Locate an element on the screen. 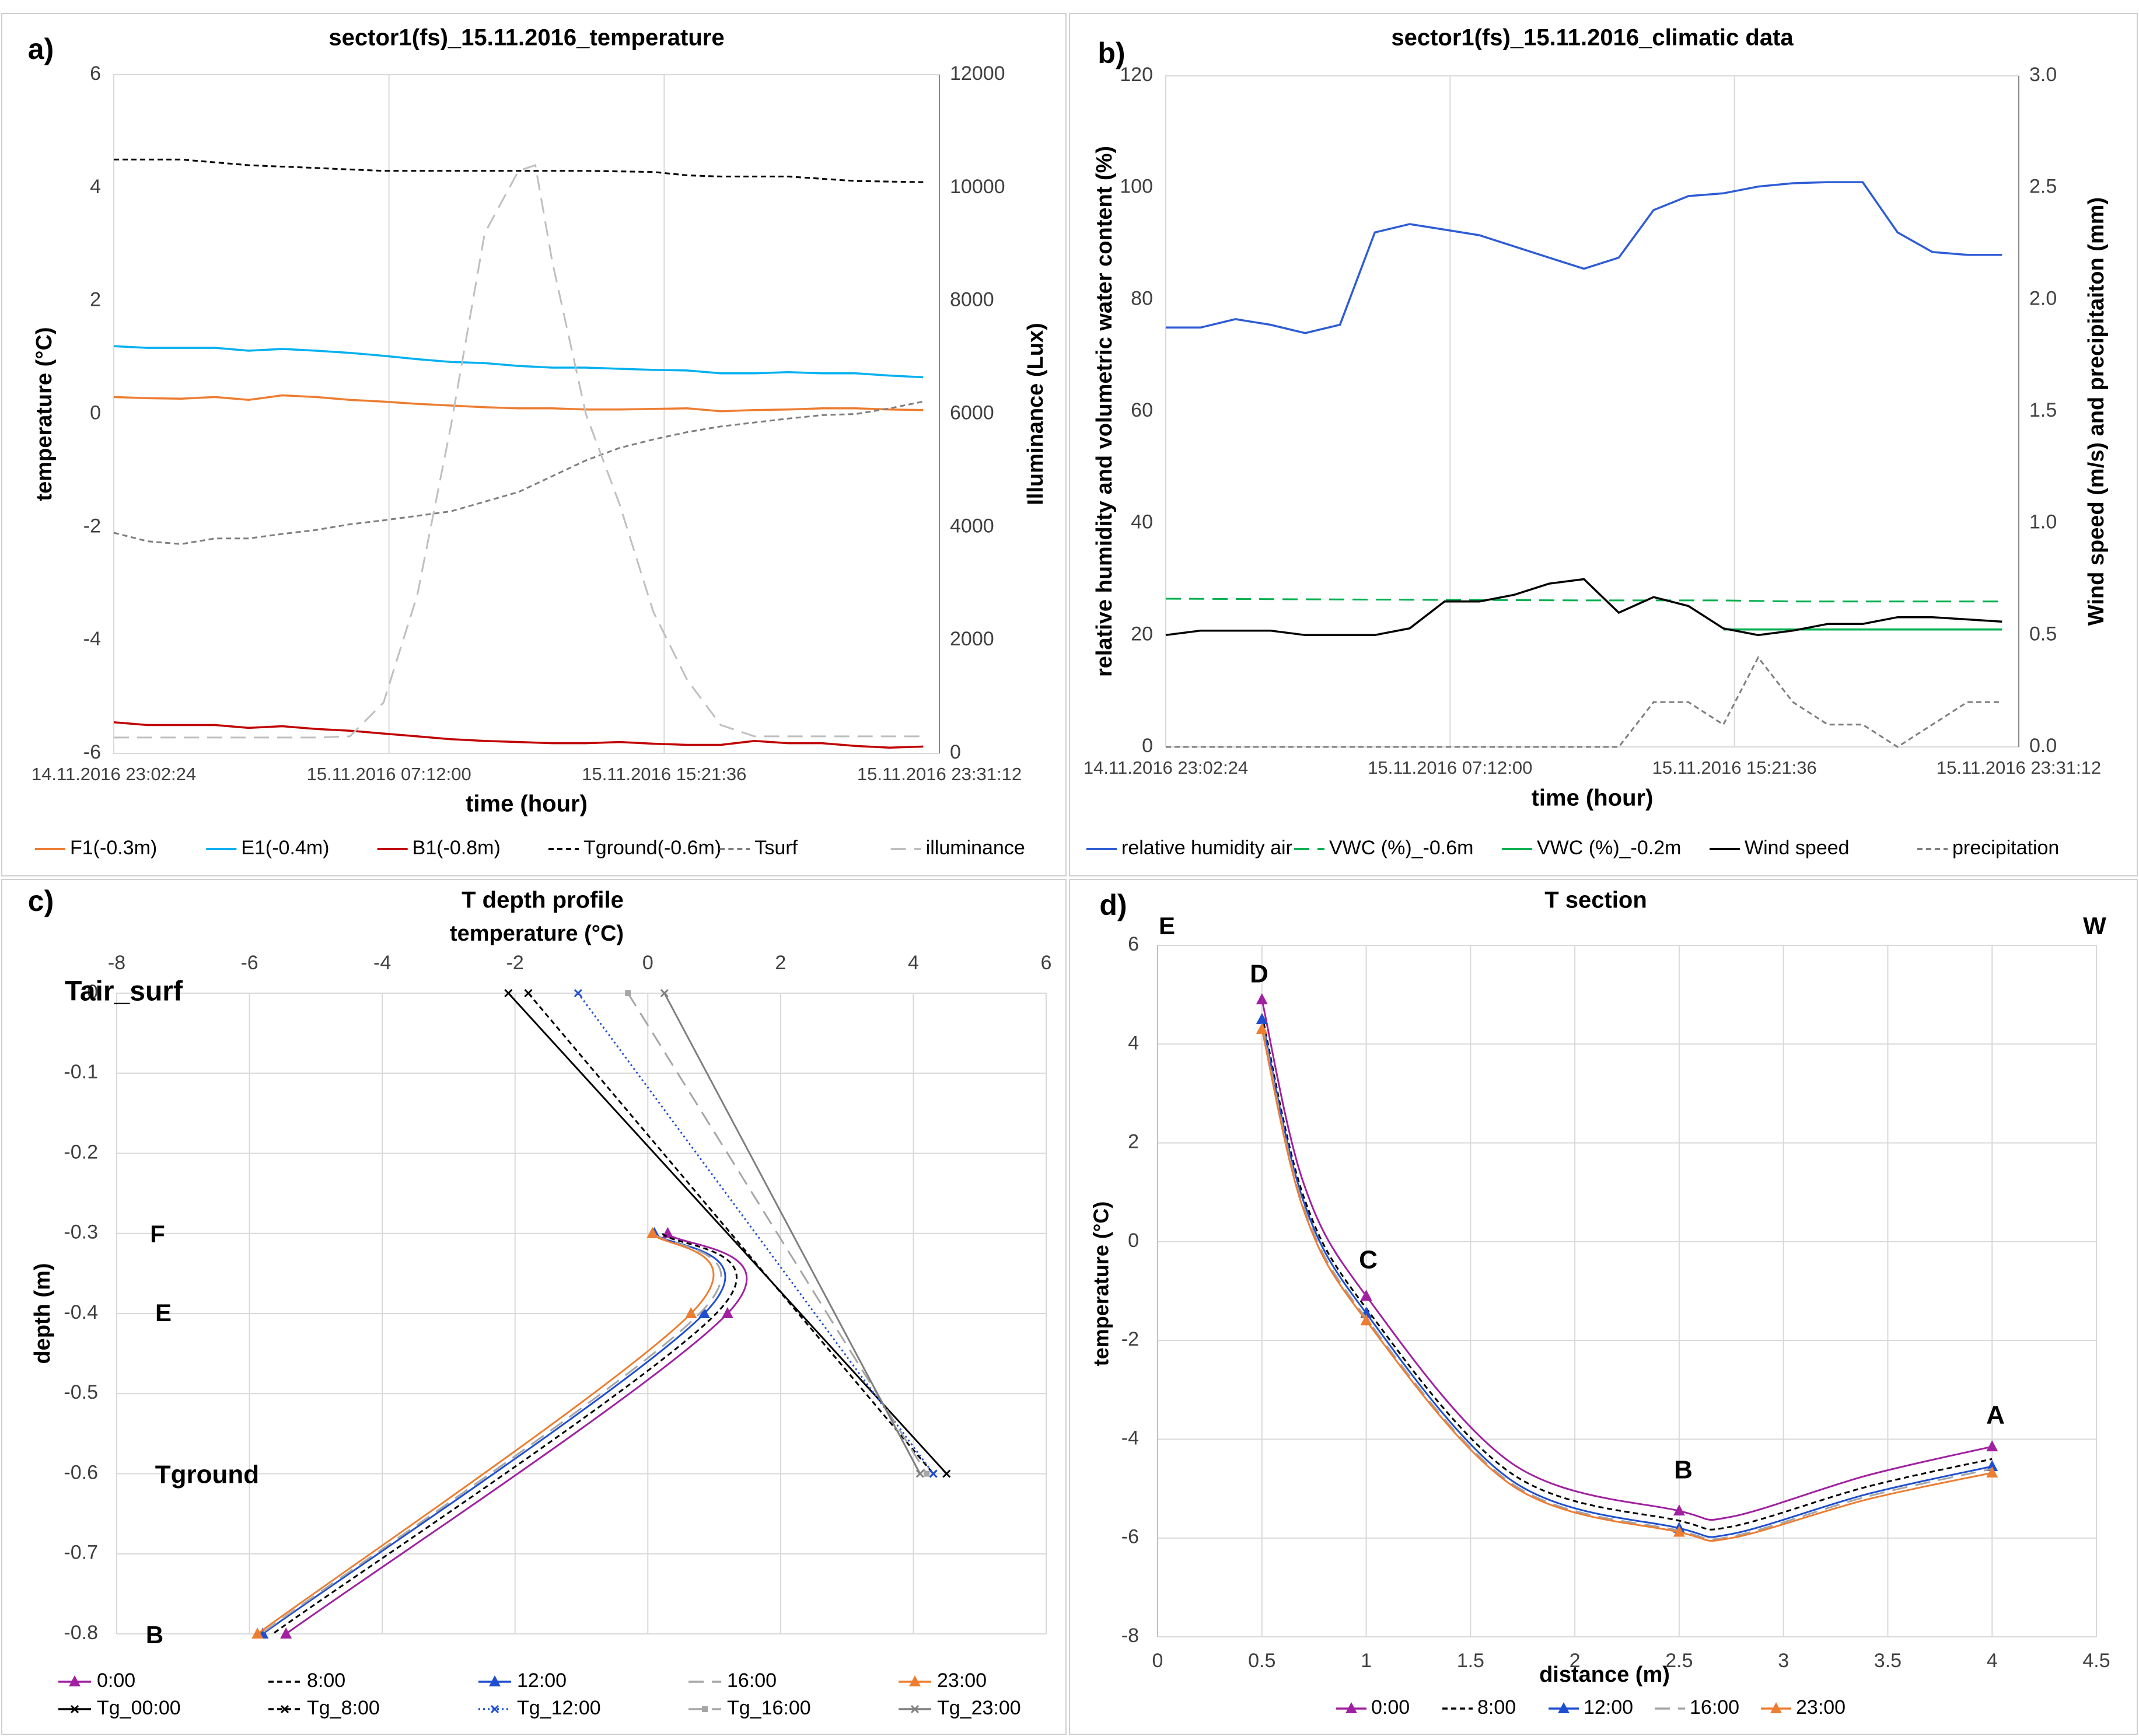  corner-label: W is located at coordinates (2094, 925).